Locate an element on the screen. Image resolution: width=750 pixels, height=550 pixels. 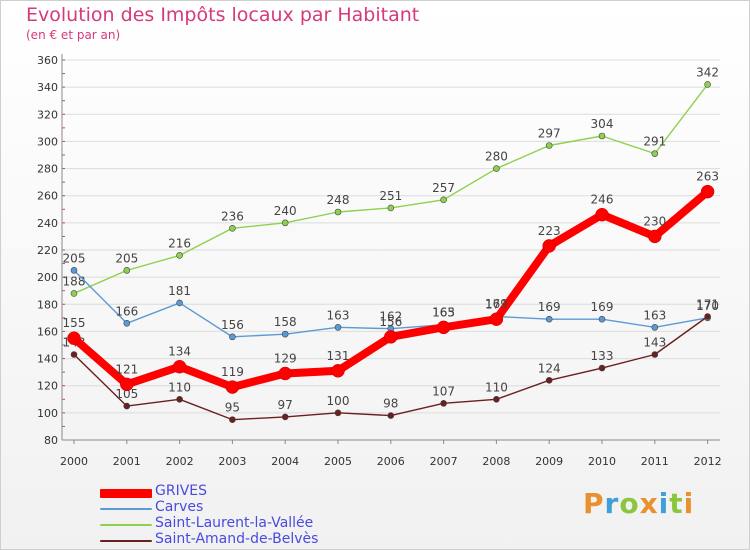
legend-label-carves: Carves is located at coordinates (179, 507).